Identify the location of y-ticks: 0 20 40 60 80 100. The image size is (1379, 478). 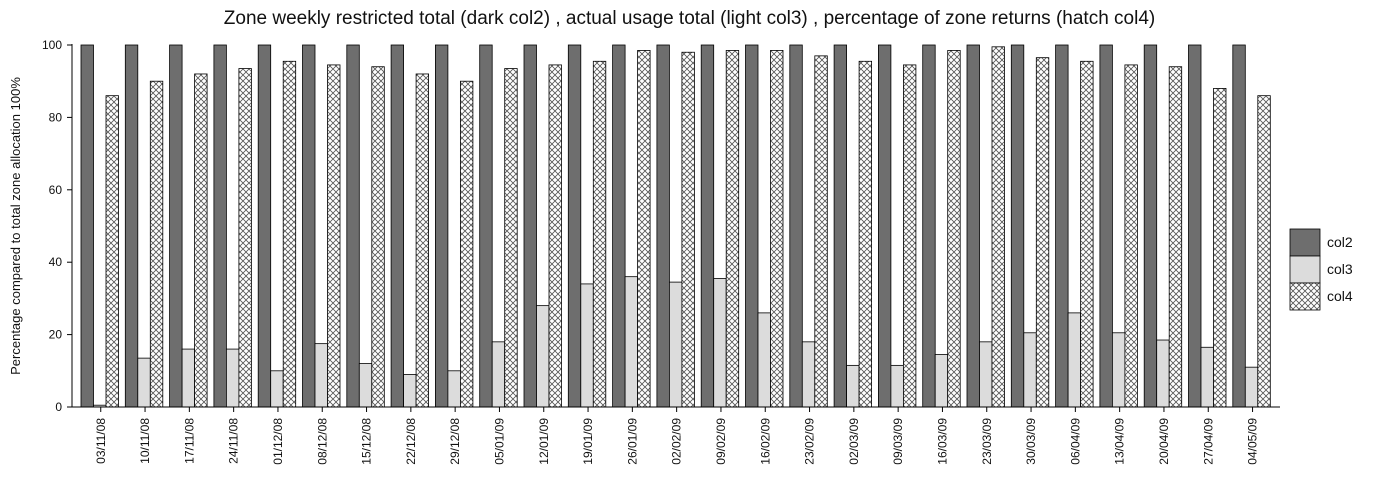
(57, 226).